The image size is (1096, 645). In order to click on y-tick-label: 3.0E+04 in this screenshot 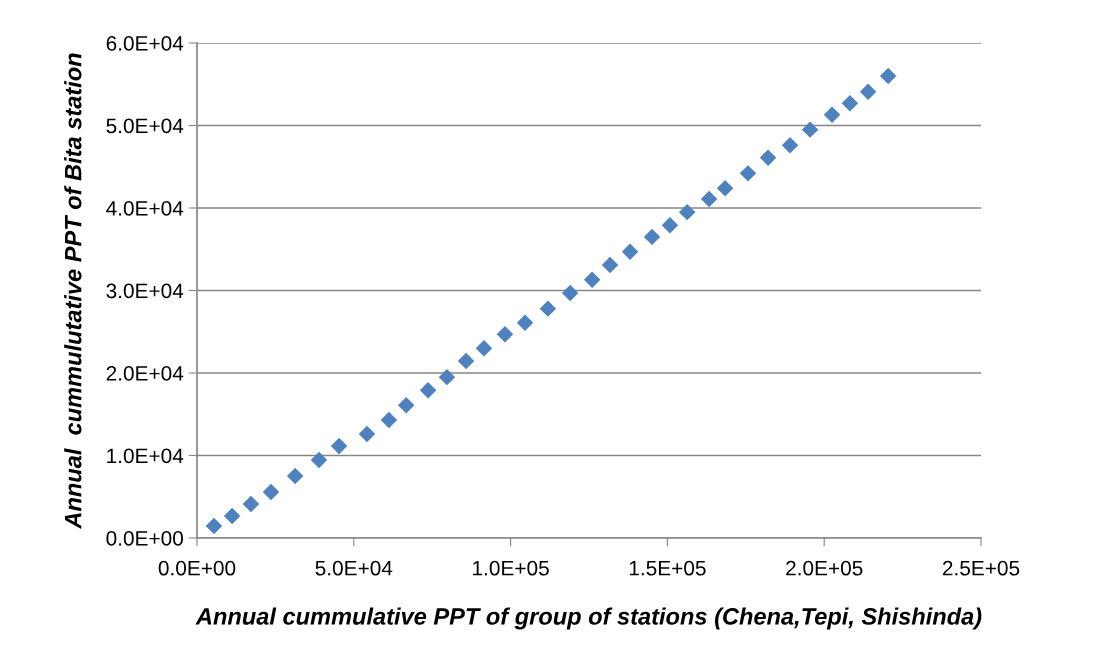, I will do `click(145, 291)`.